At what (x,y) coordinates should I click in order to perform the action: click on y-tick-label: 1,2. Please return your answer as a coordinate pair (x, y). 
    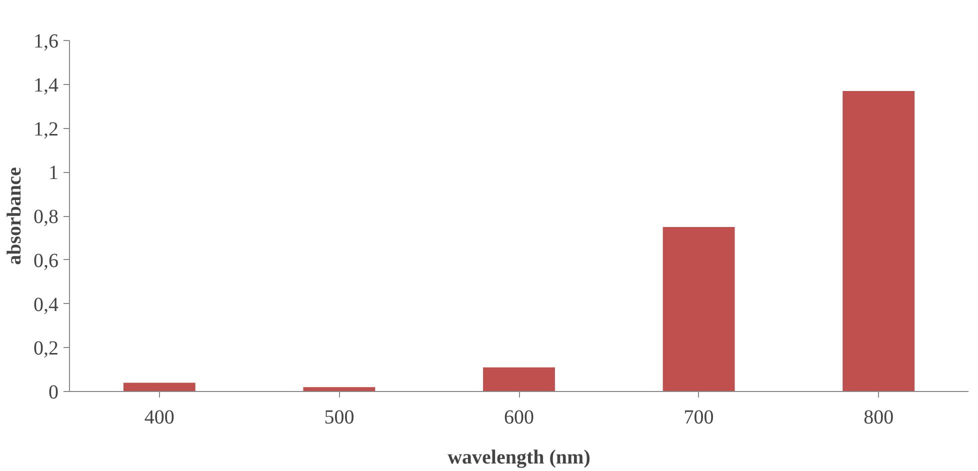
    Looking at the image, I should click on (46, 129).